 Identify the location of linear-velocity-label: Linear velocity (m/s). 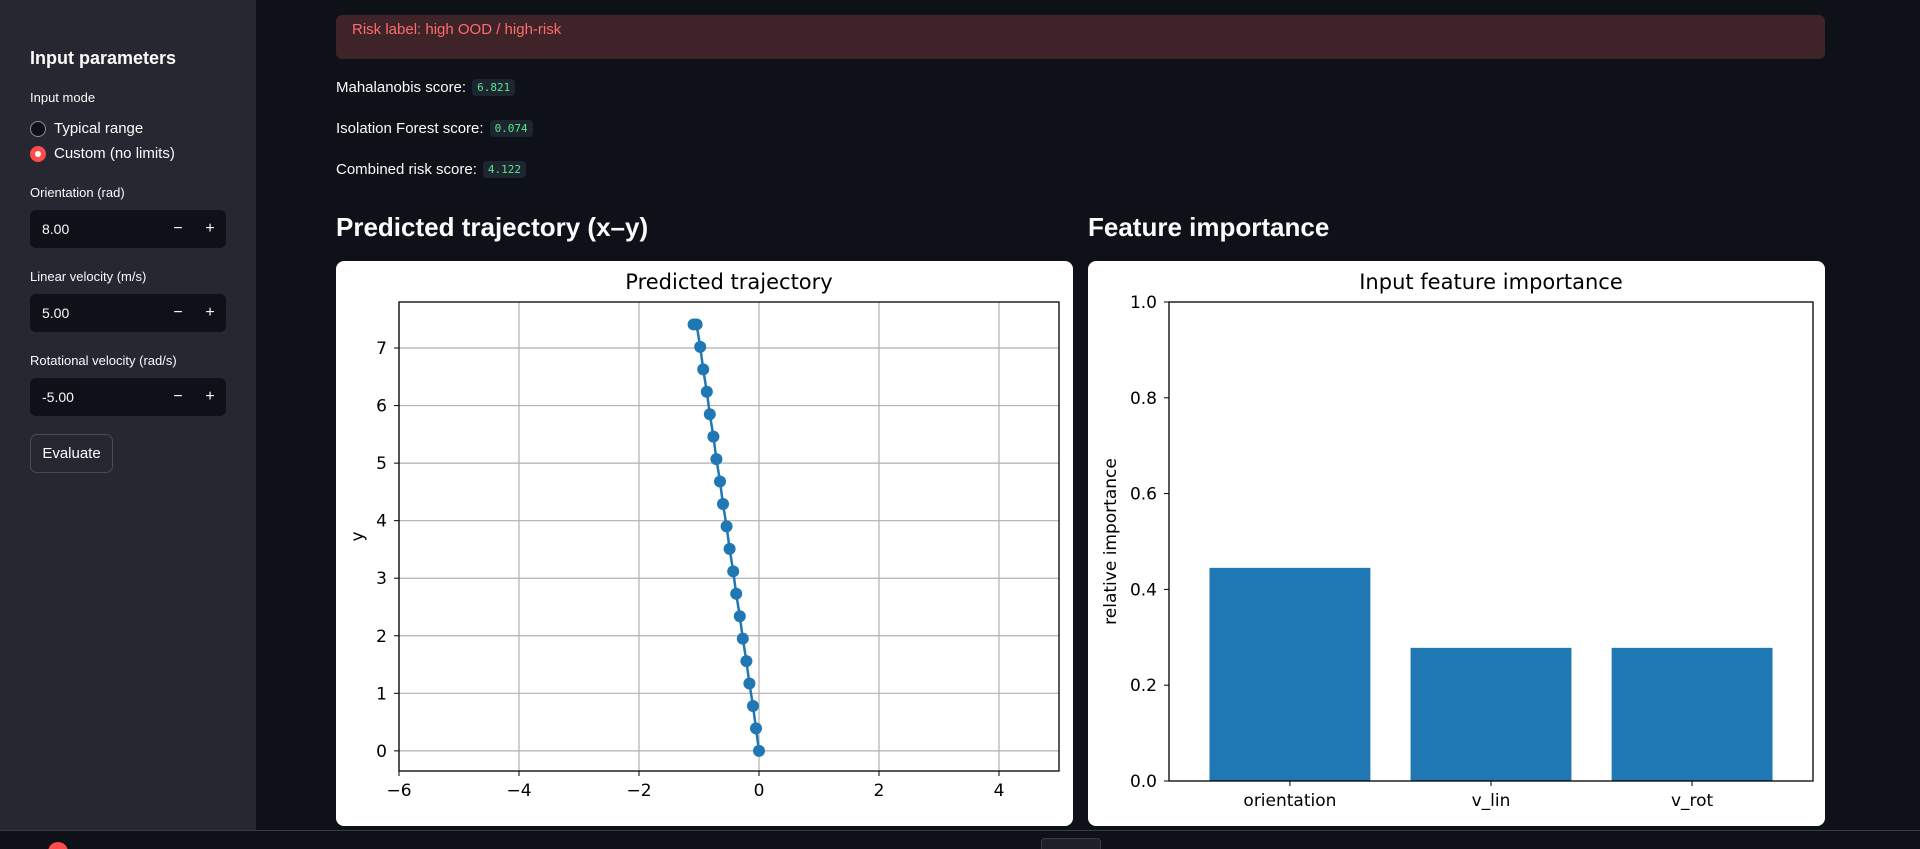
(88, 276).